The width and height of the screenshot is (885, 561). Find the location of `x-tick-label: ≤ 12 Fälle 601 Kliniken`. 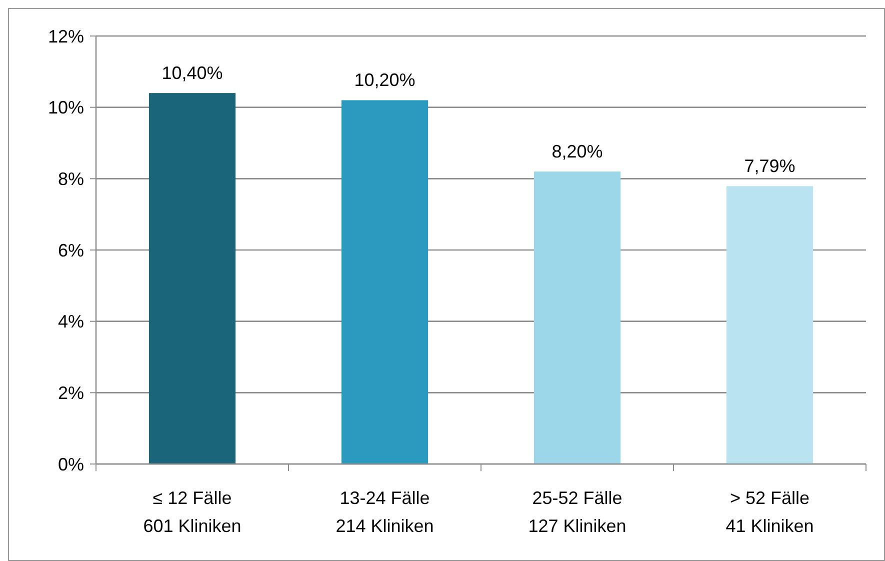

x-tick-label: ≤ 12 Fälle 601 Kliniken is located at coordinates (192, 512).